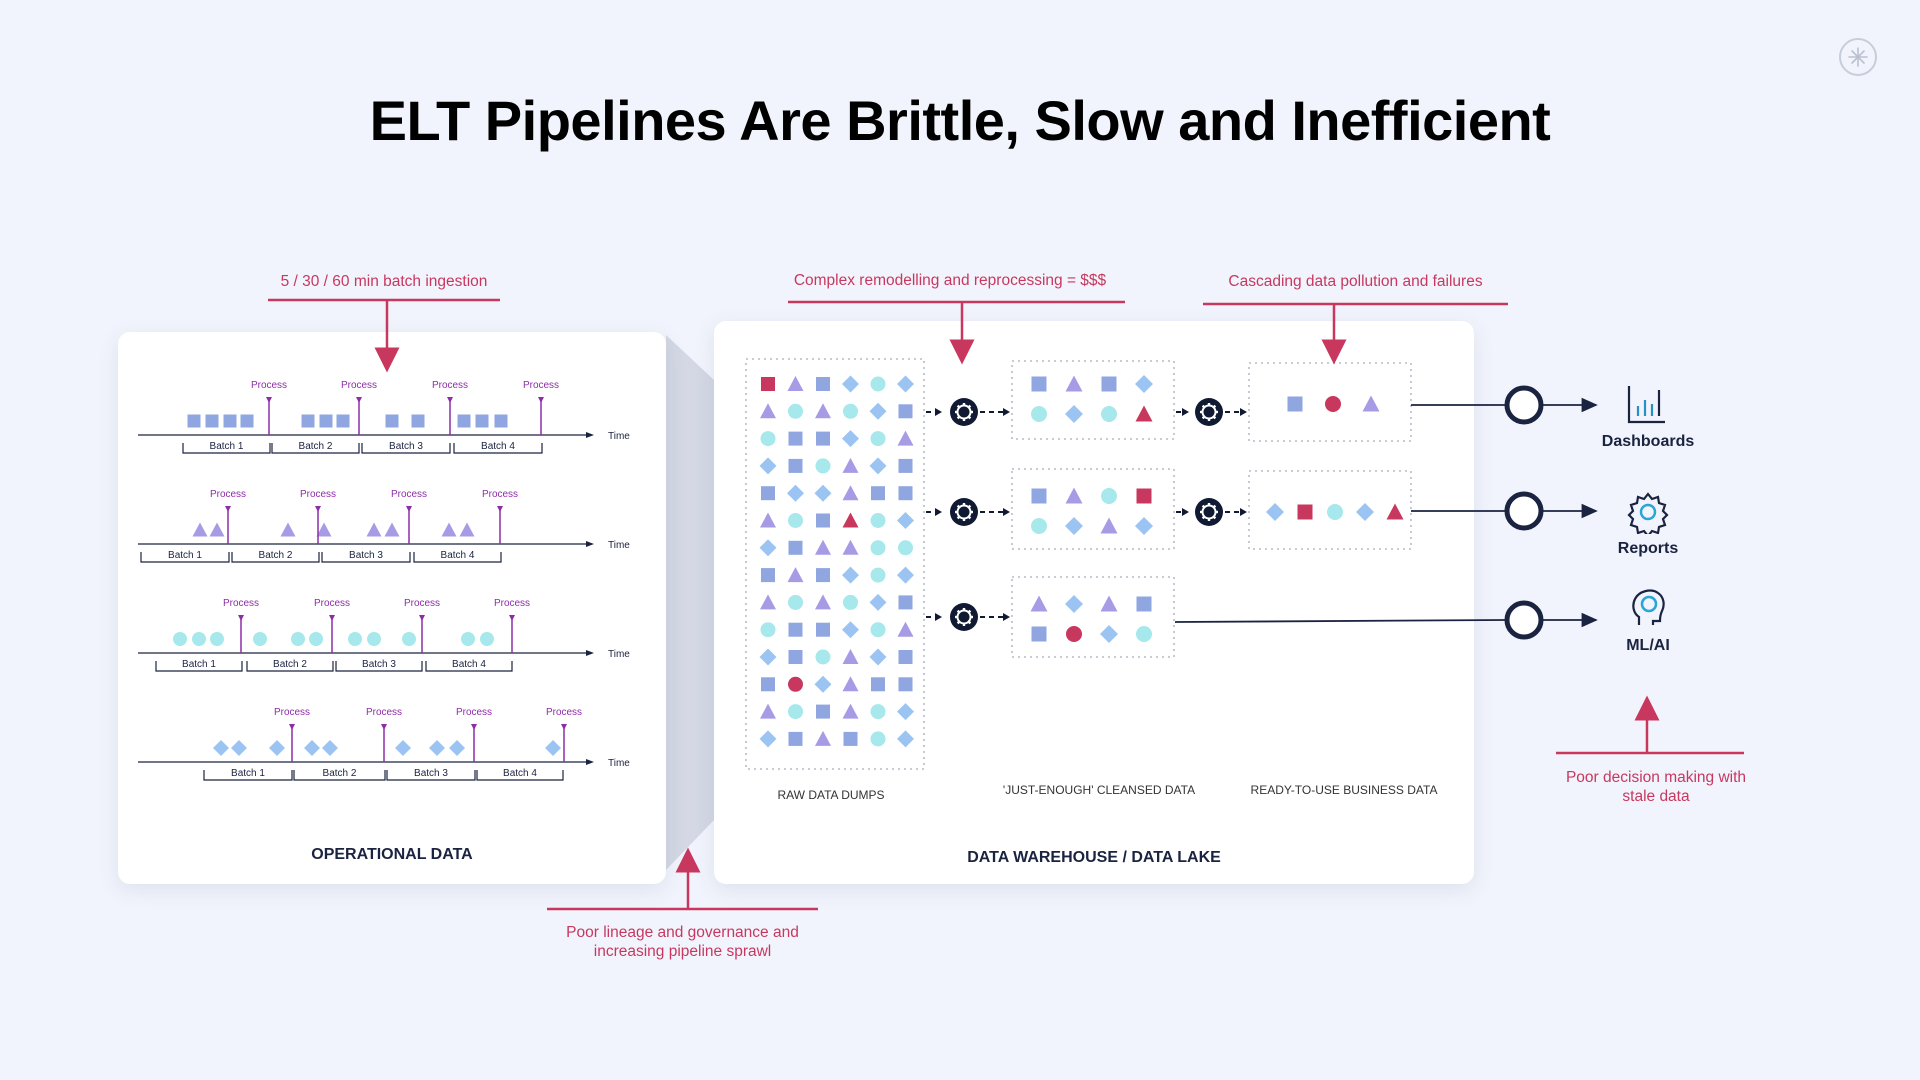  Describe the element at coordinates (619, 436) in the screenshot. I see `time-label: Time` at that location.